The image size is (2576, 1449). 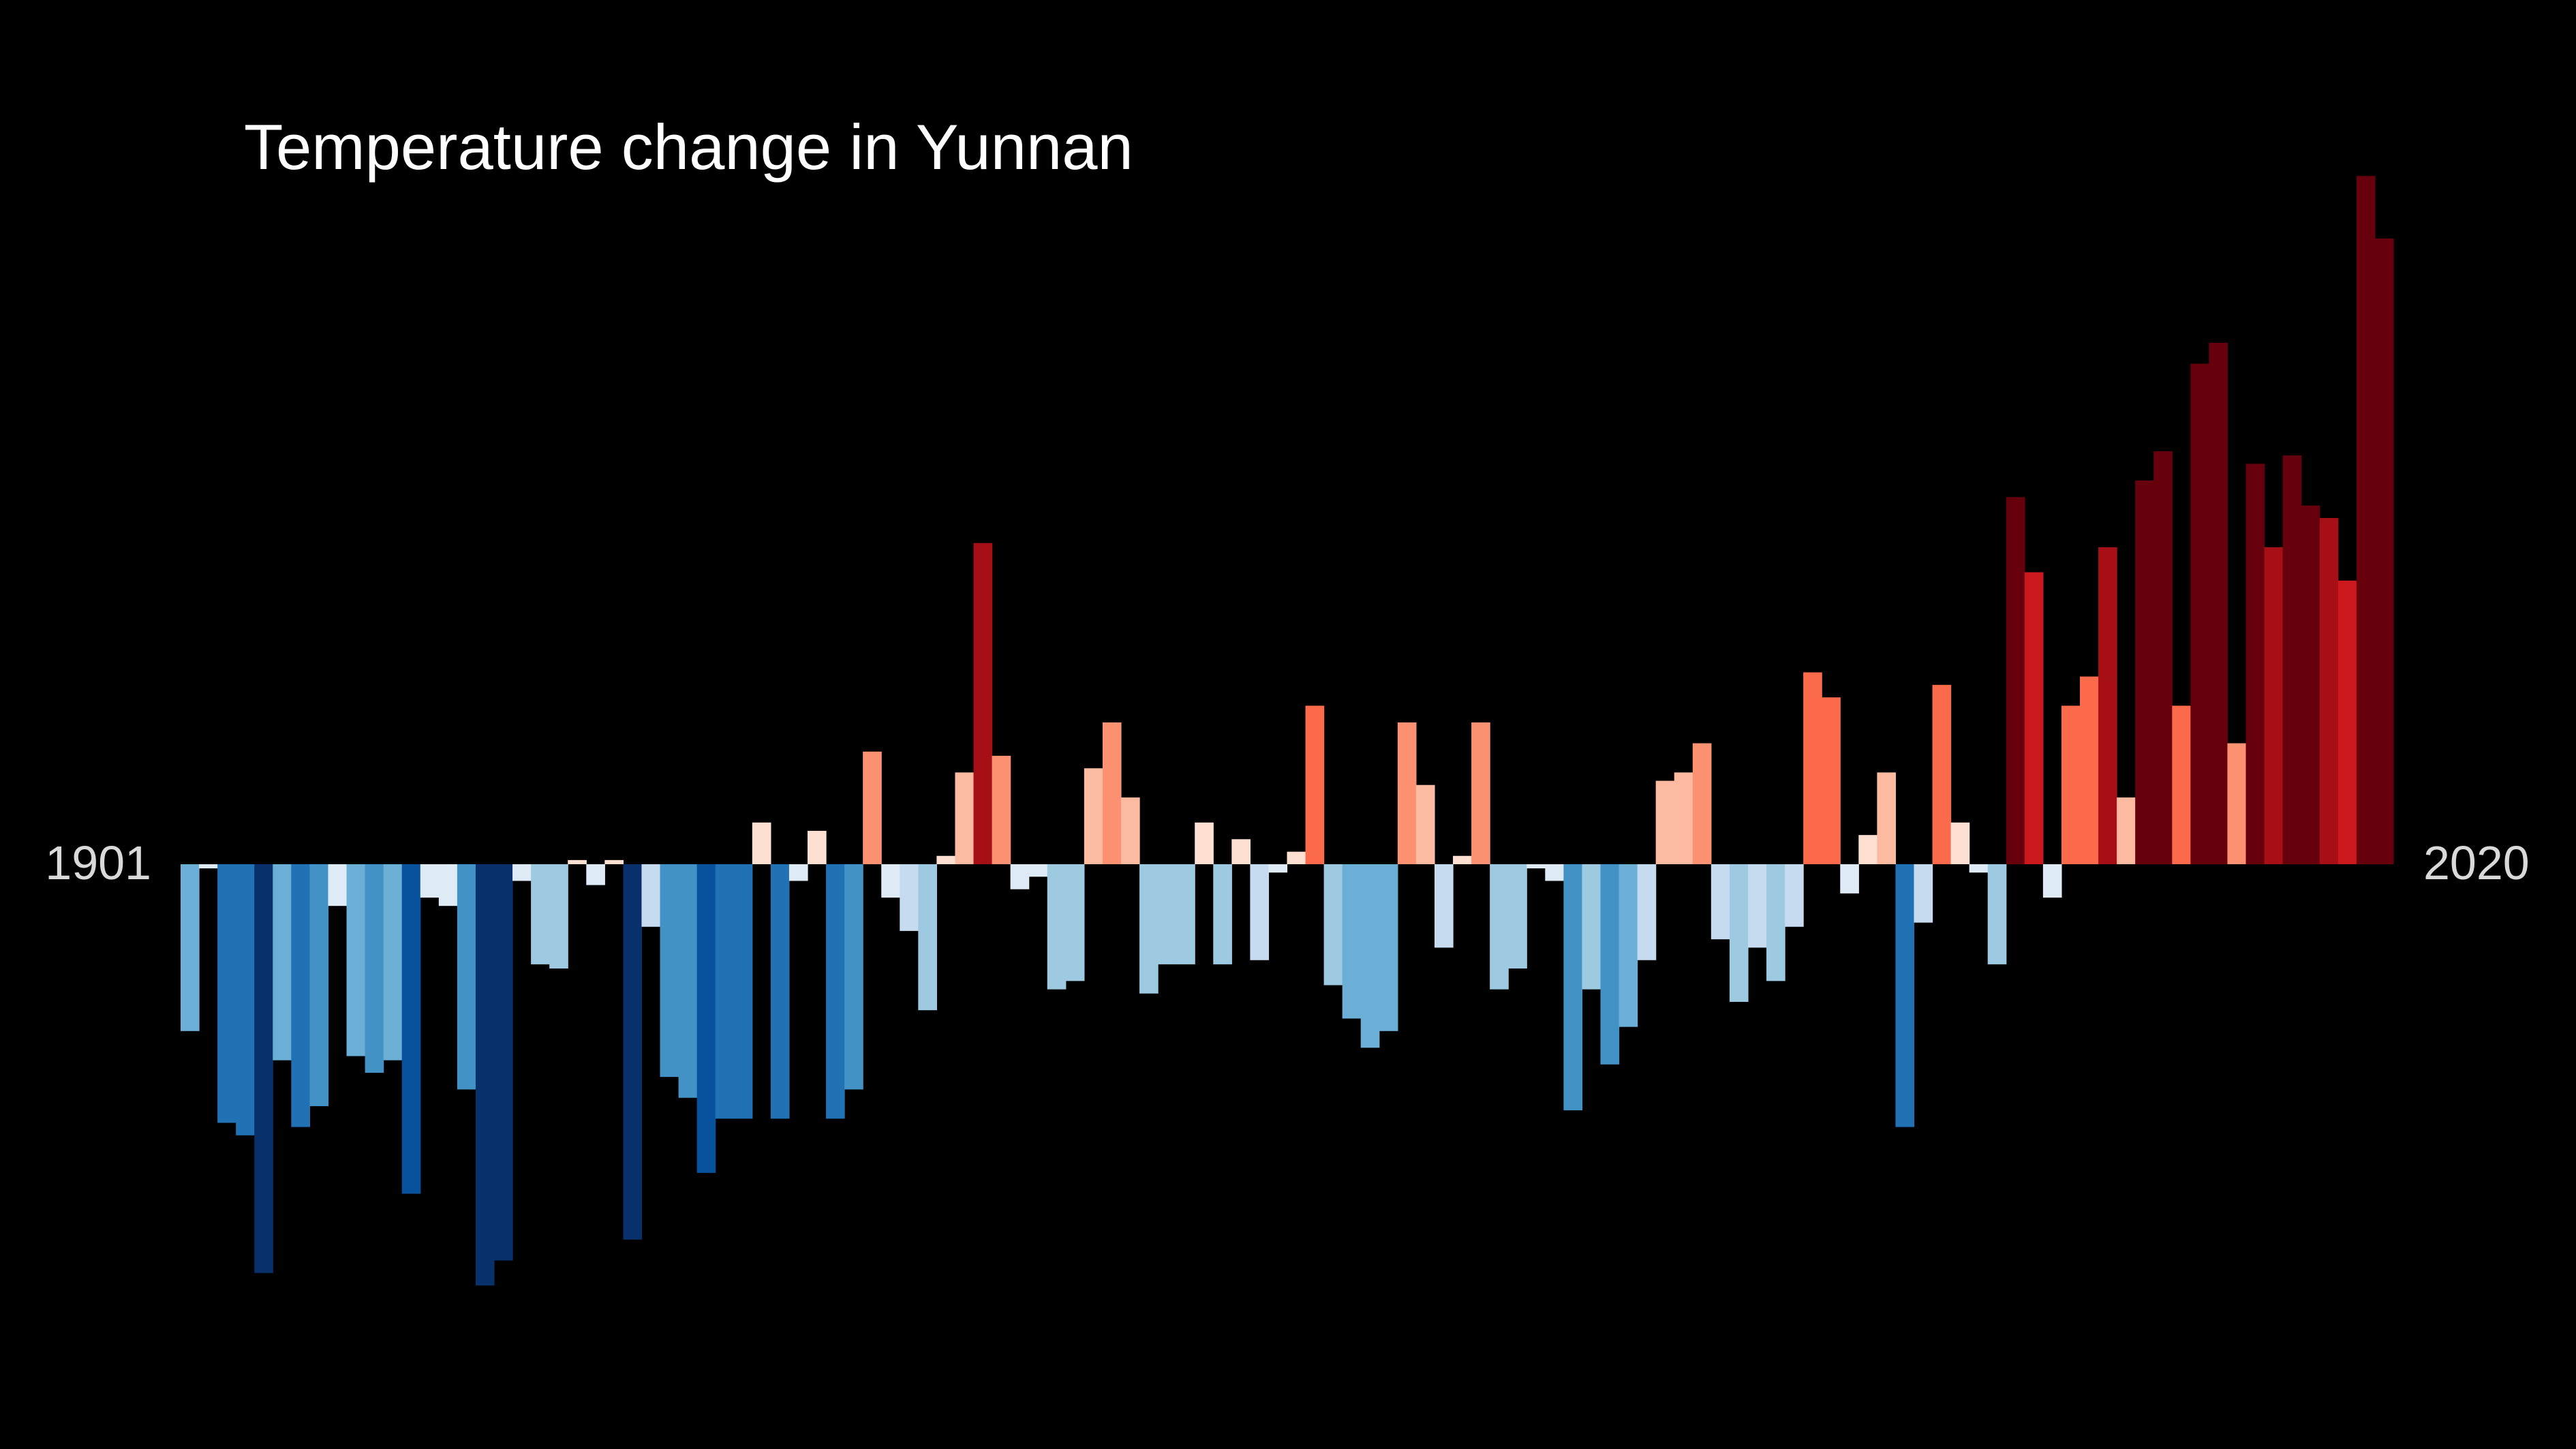 I want to click on bar-2011, so click(x=2218, y=603).